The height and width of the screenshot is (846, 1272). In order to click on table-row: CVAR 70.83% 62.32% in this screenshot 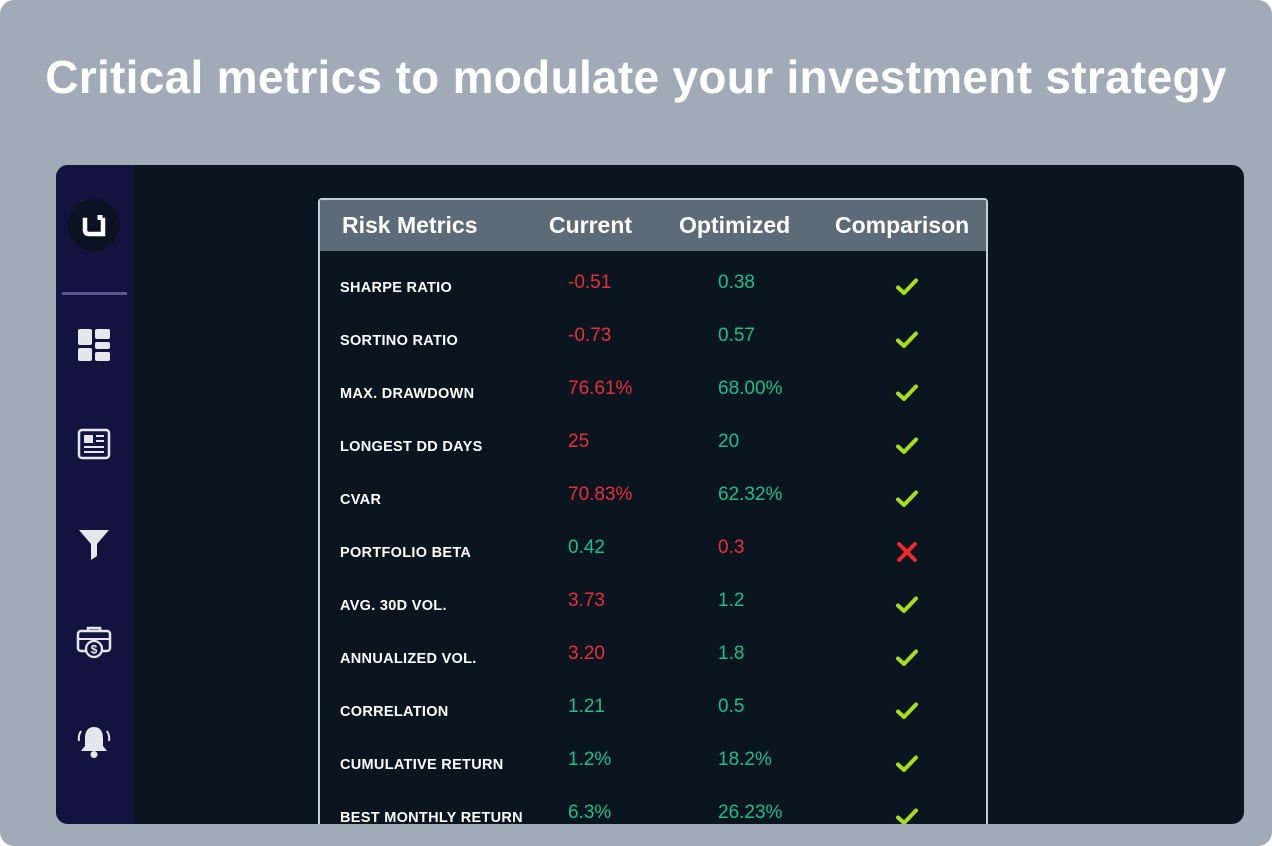, I will do `click(653, 498)`.